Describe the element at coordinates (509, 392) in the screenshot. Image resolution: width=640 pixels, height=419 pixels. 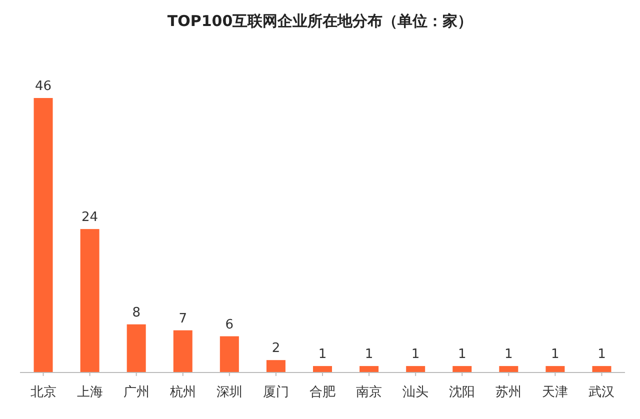
I see `x-tick-label: 苏州` at that location.